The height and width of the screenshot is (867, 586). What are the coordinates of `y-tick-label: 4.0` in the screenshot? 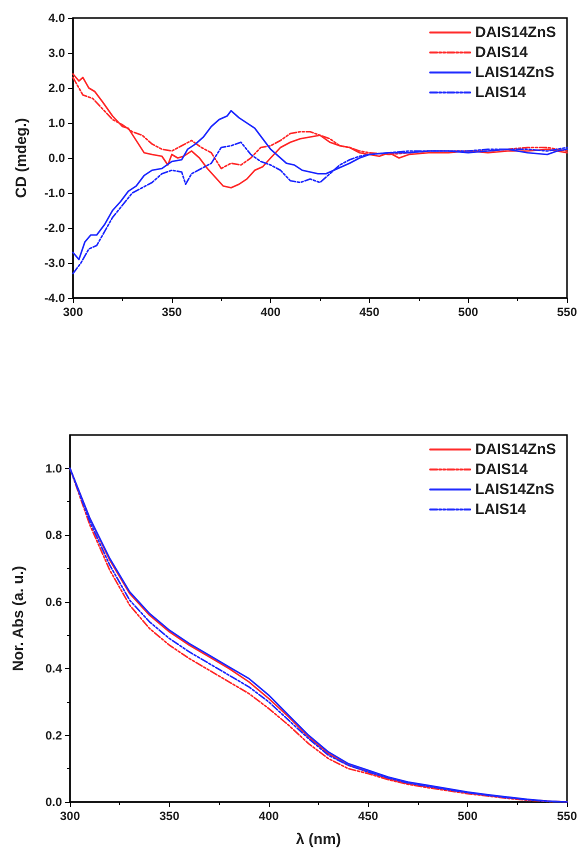 It's located at (57, 18).